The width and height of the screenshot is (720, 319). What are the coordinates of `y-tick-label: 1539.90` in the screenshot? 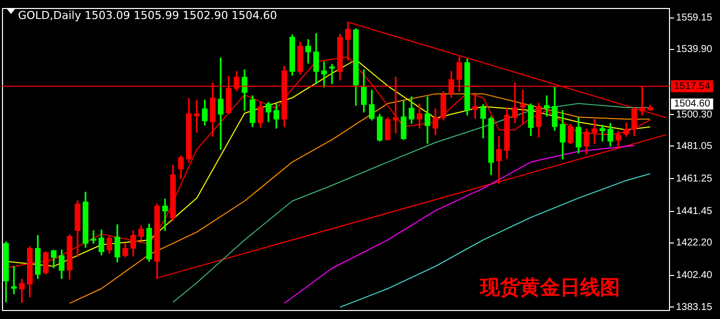 It's located at (694, 50).